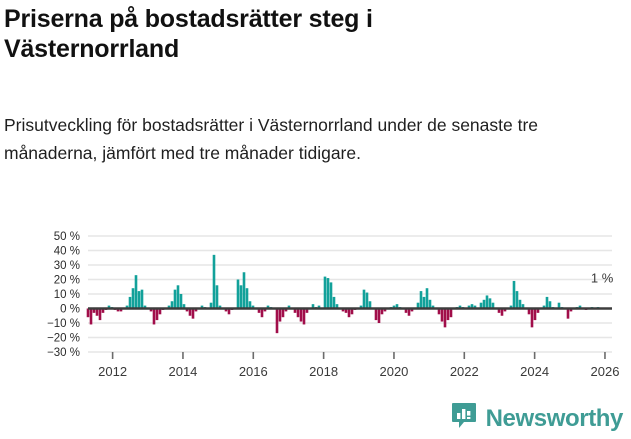  Describe the element at coordinates (464, 371) in the screenshot. I see `x-axis-tick-label: 2022` at that location.